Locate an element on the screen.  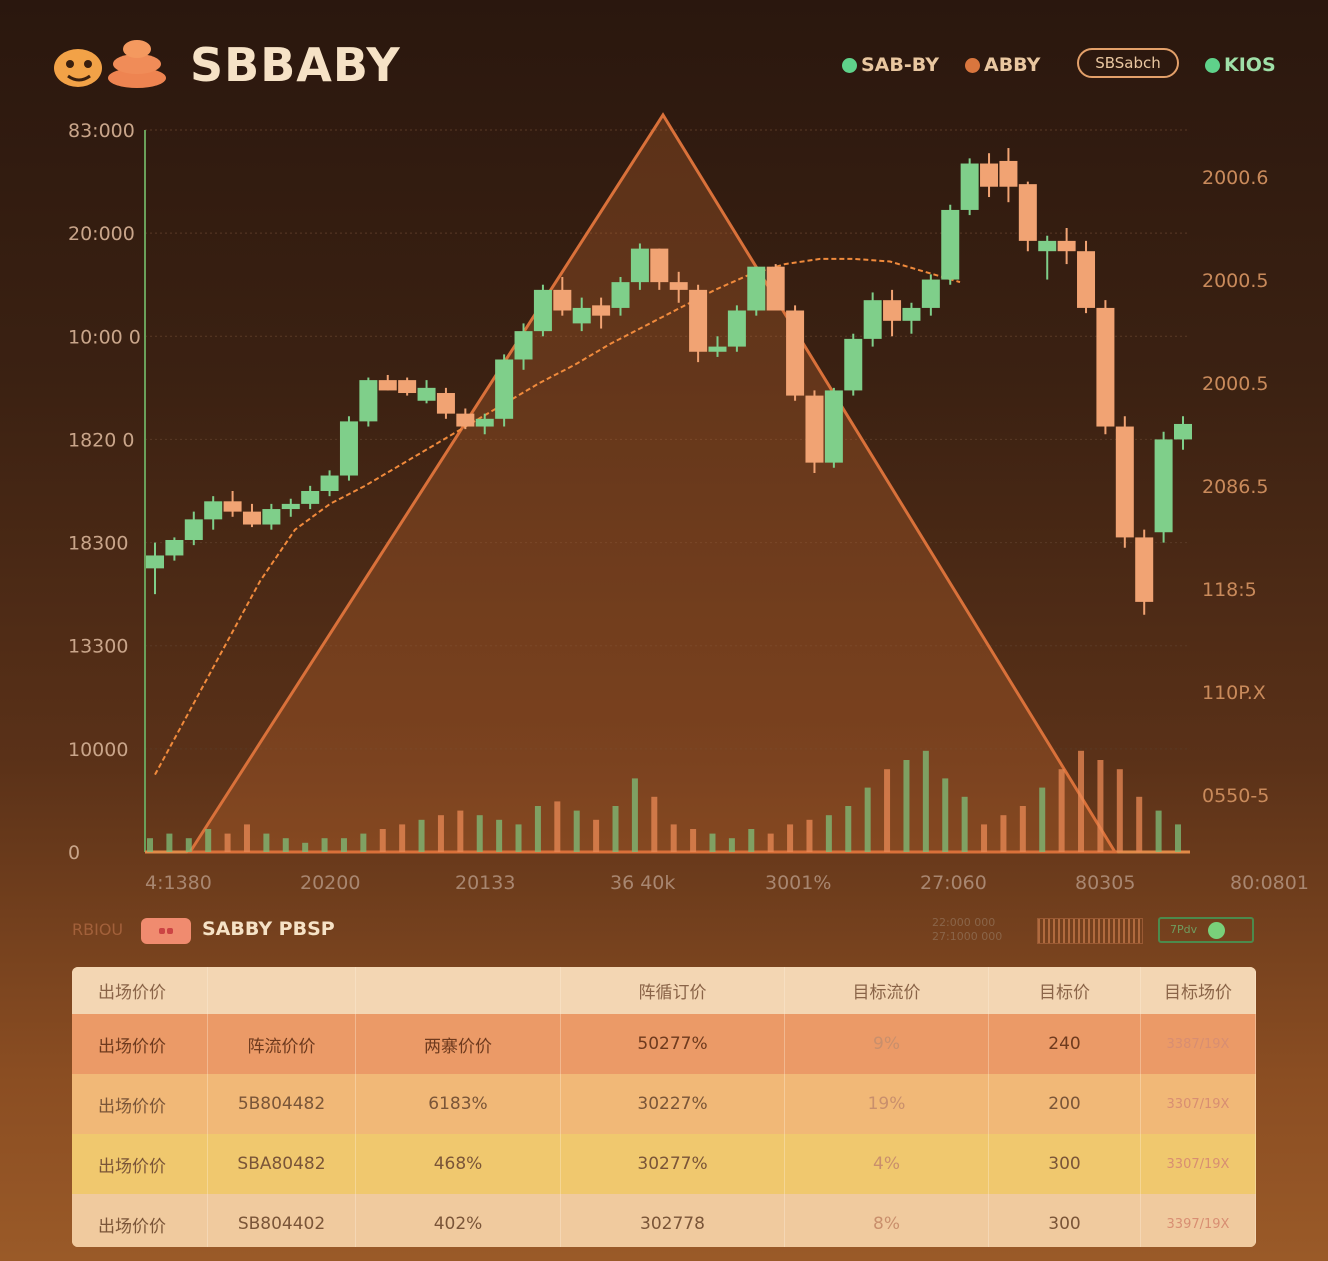
y-tick-label: 83:000 is located at coordinates (101, 131).